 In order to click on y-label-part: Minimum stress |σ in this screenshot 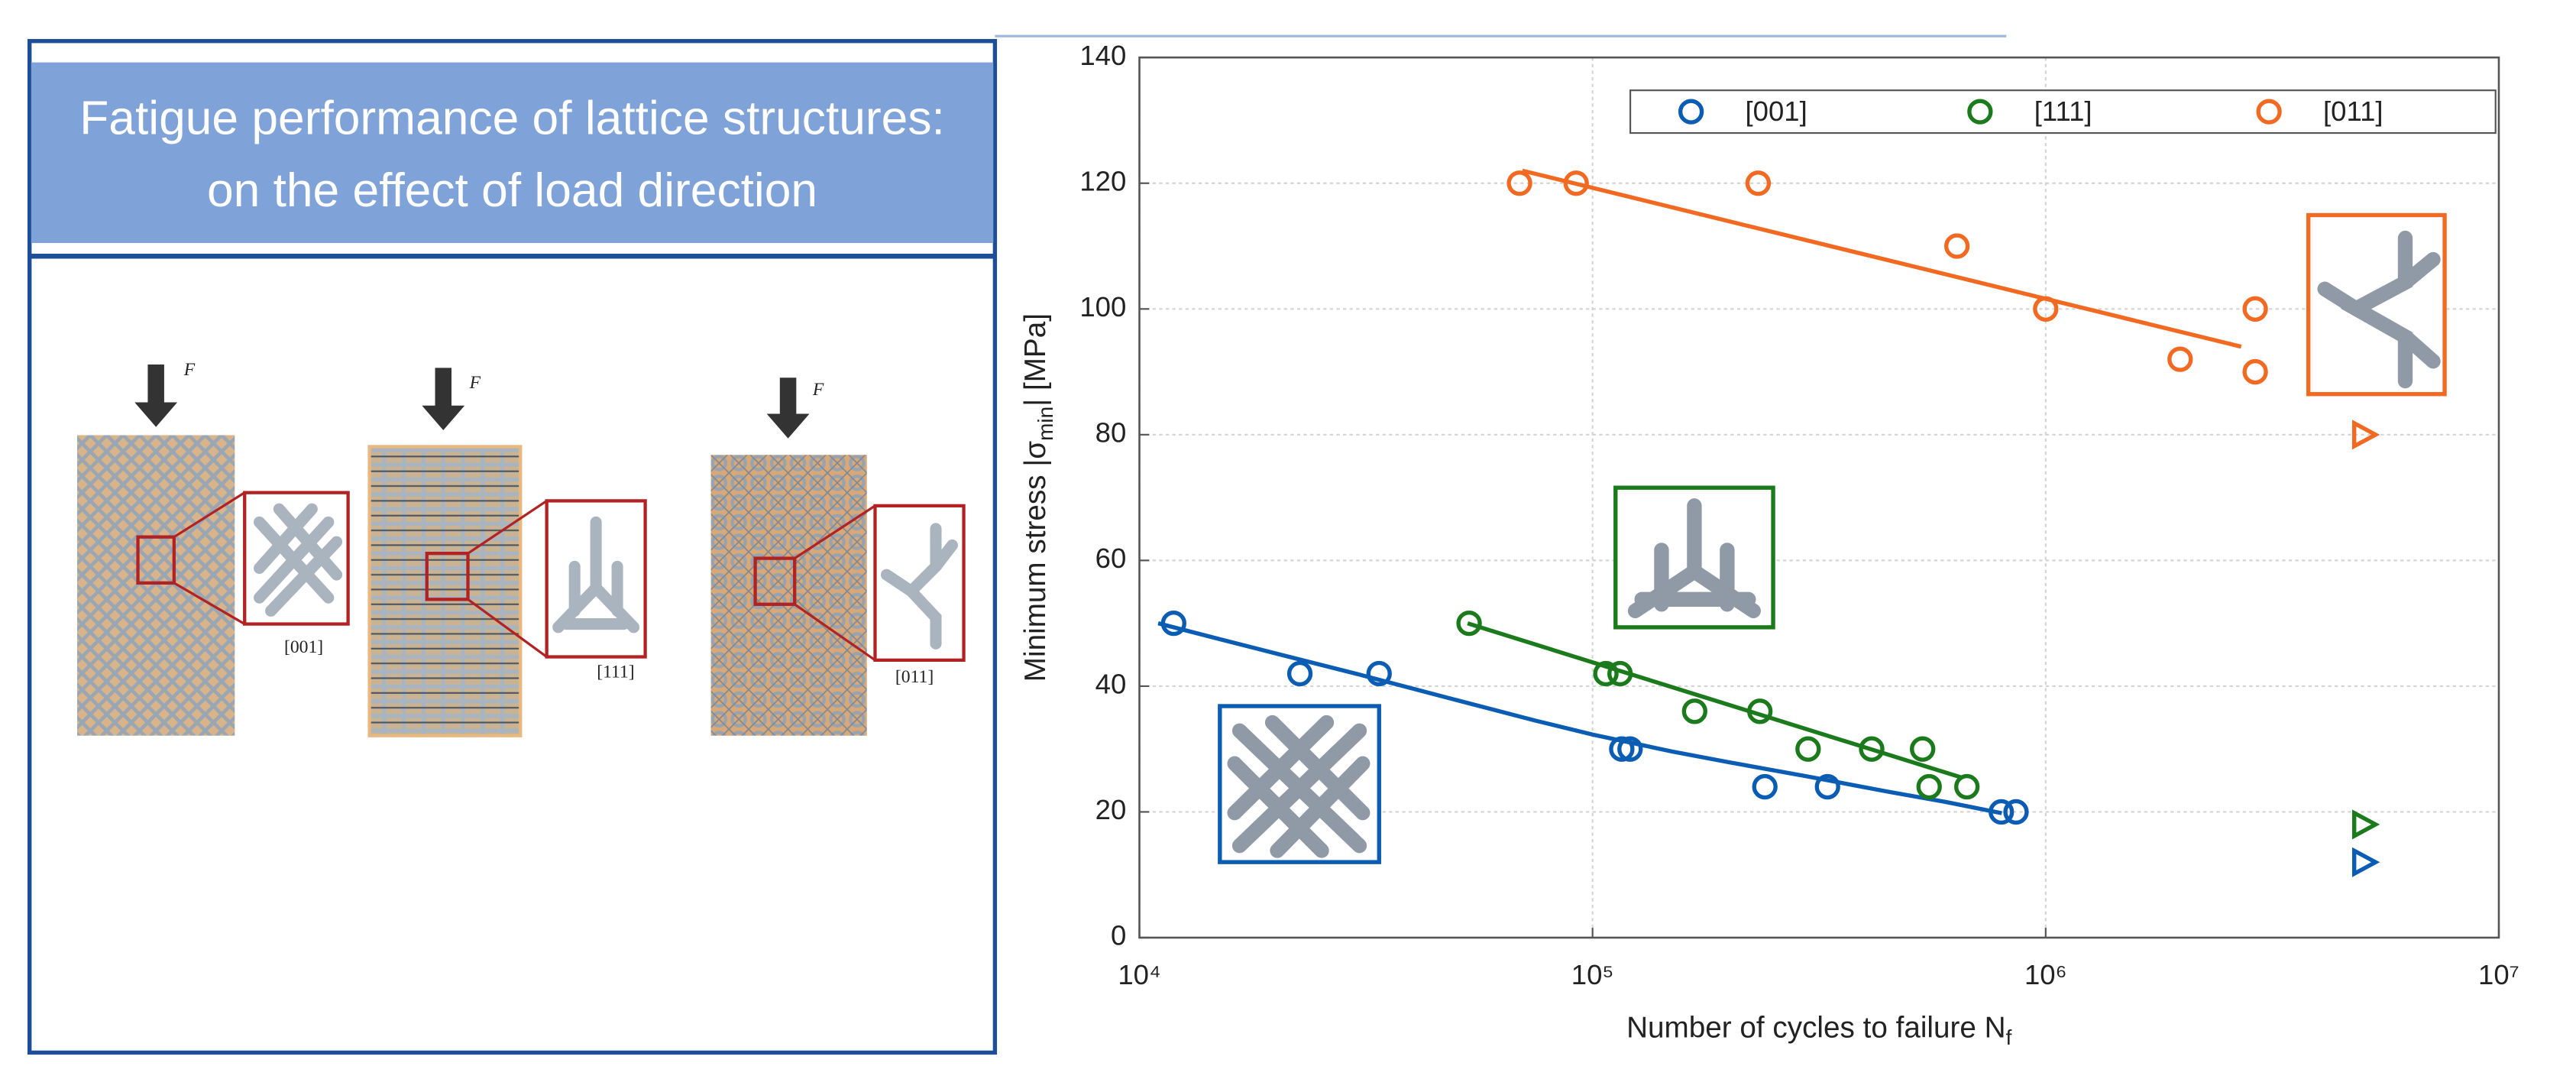, I will do `click(1035, 561)`.